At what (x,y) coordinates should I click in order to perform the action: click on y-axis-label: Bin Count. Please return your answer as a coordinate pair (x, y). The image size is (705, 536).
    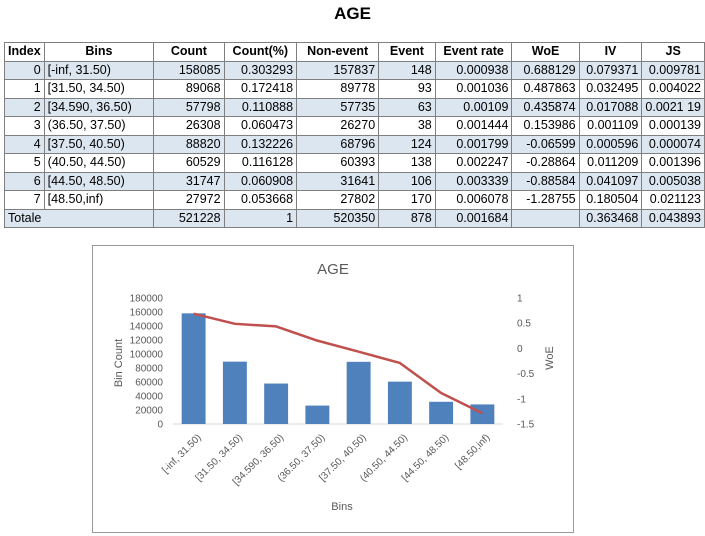
    Looking at the image, I should click on (119, 363).